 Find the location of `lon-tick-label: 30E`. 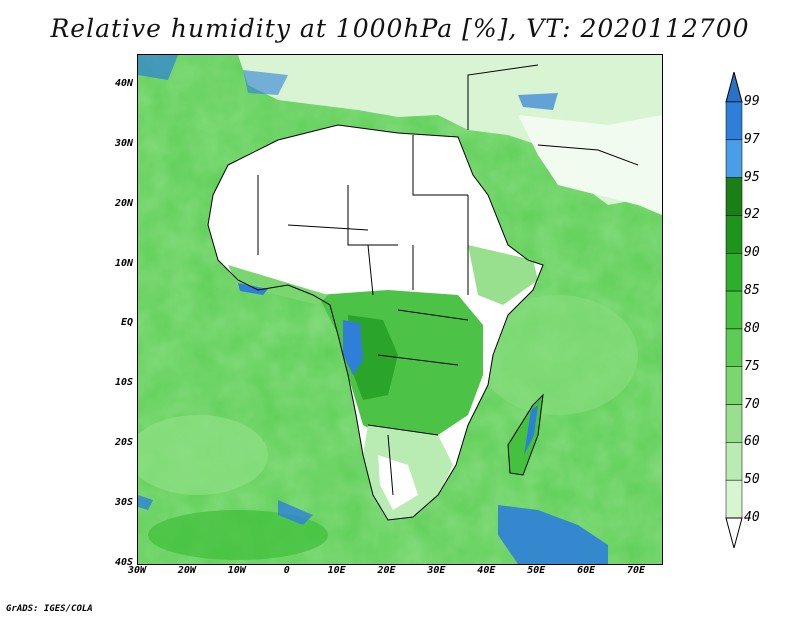

lon-tick-label: 30E is located at coordinates (436, 570).